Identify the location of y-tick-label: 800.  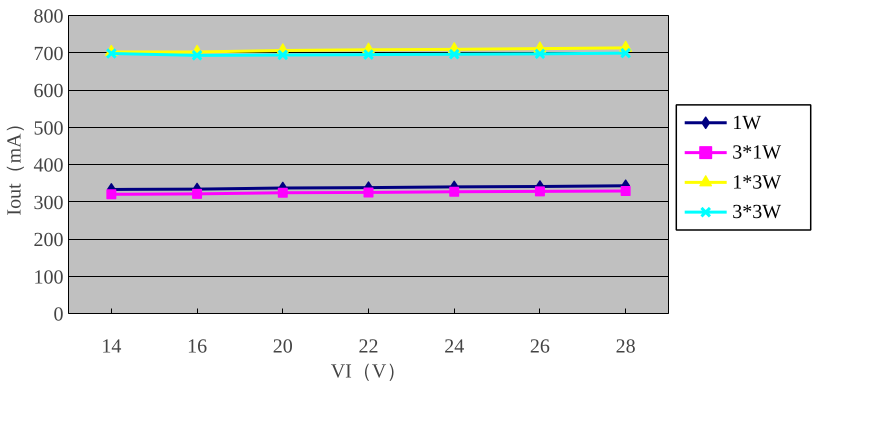
(49, 17).